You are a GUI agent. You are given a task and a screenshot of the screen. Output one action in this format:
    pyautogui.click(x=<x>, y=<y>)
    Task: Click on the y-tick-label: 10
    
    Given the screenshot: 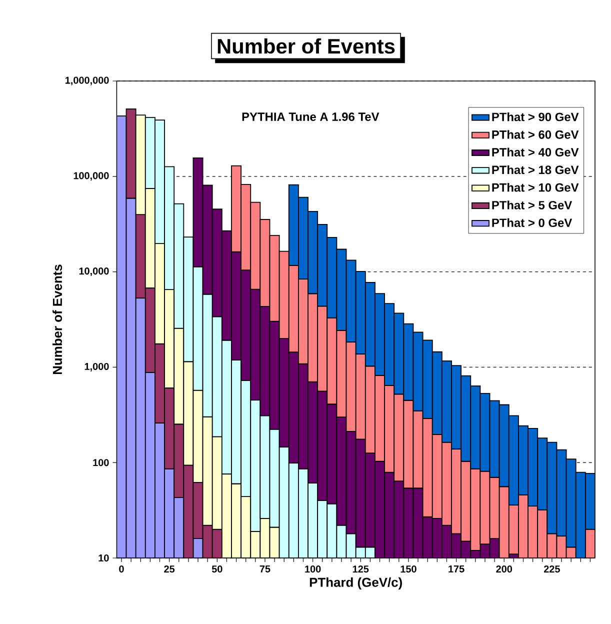 What is the action you would take?
    pyautogui.click(x=103, y=558)
    